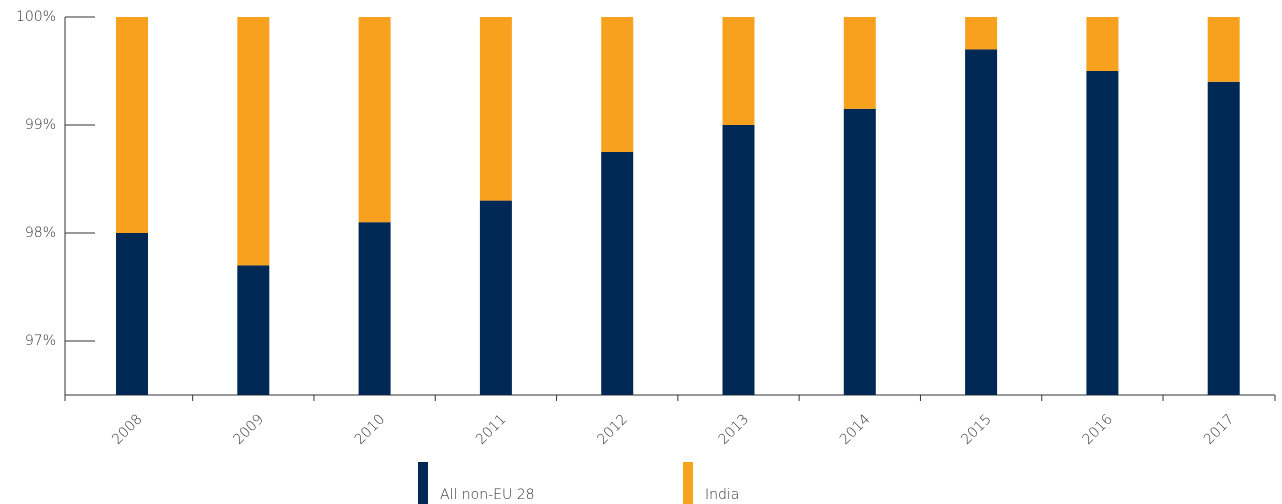 Image resolution: width=1282 pixels, height=504 pixels. What do you see at coordinates (491, 429) in the screenshot?
I see `x-tick-label: 2011` at bounding box center [491, 429].